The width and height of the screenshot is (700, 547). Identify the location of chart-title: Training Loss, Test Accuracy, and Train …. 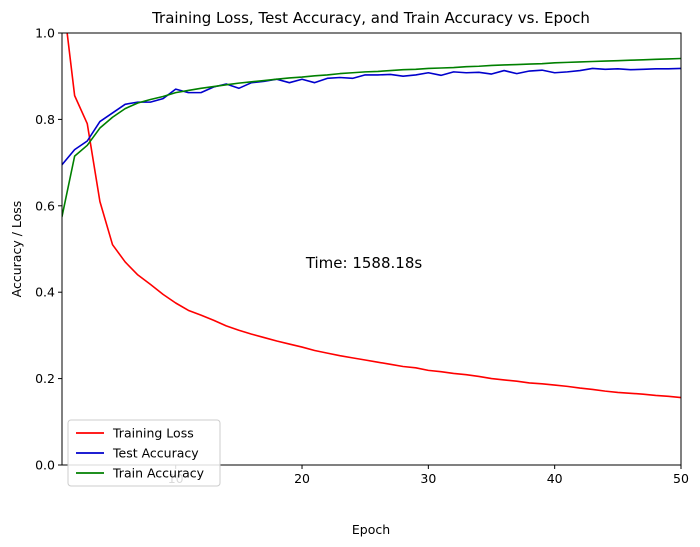
(370, 18).